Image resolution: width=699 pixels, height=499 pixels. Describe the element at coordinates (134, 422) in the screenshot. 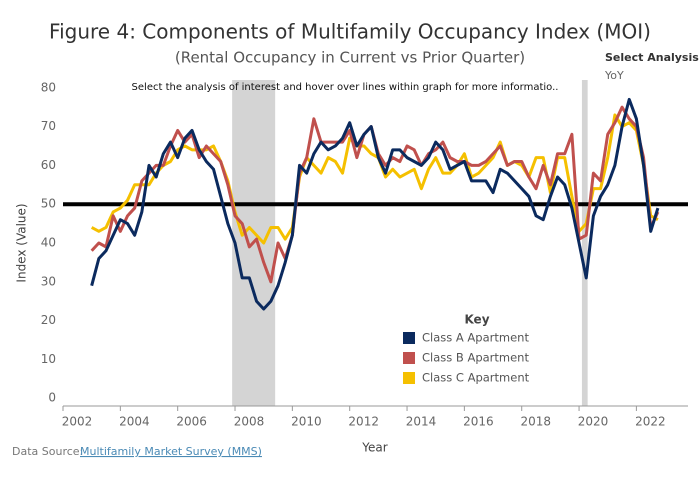

I see `x-tick-label: 2004` at that location.